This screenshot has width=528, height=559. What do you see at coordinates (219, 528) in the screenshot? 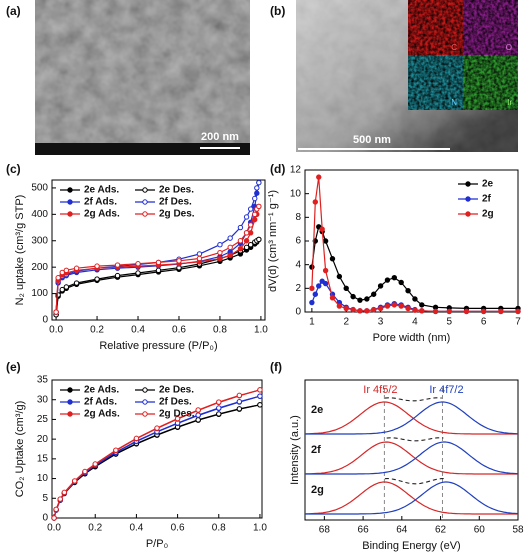
I see `x-tick-label: 0.8` at bounding box center [219, 528].